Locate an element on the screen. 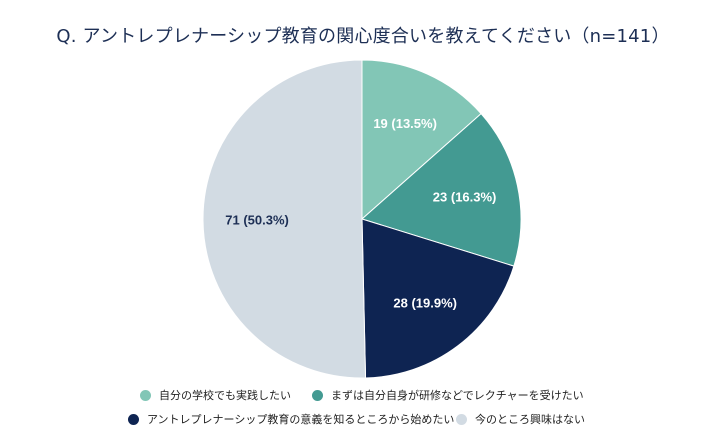 The image size is (726, 448). legend-item-lecture: まずは自分自身が研修などでレクチャーを受けたい is located at coordinates (448, 395).